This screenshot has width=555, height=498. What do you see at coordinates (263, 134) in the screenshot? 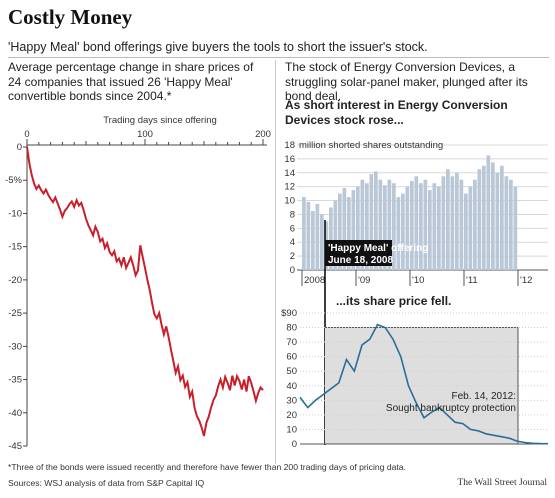
I see `x-tick-label: 200` at bounding box center [263, 134].